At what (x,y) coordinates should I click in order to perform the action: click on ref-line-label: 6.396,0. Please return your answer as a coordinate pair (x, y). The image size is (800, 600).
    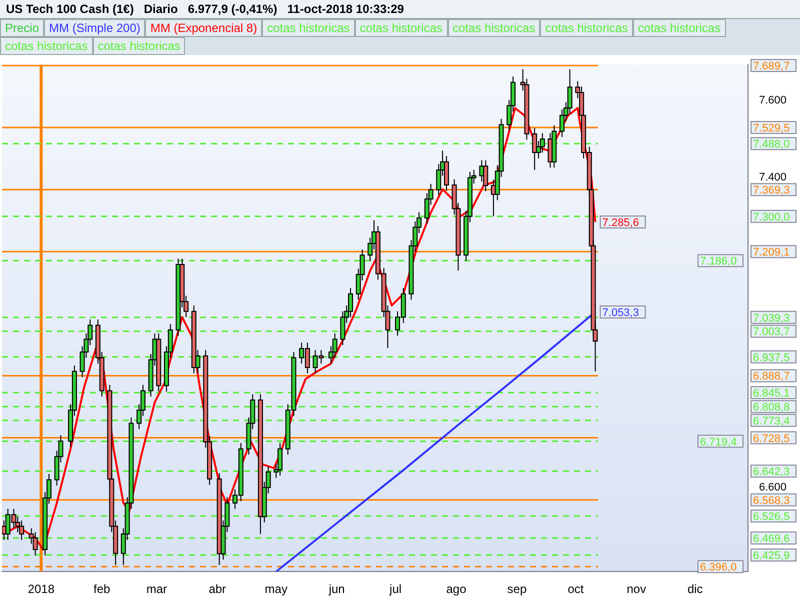
    Looking at the image, I should click on (718, 568).